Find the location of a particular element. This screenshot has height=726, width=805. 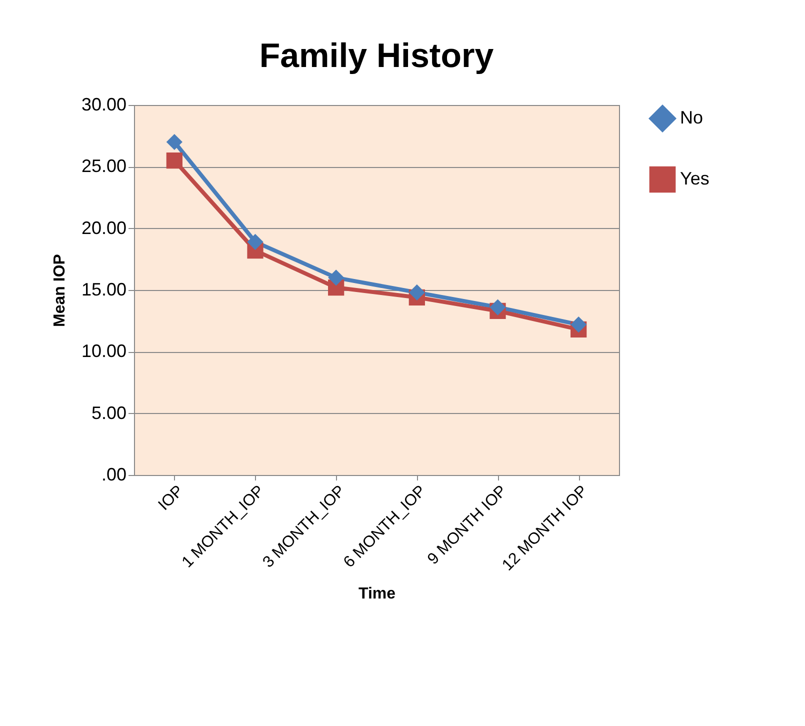

legend-label: Yes is located at coordinates (695, 178).